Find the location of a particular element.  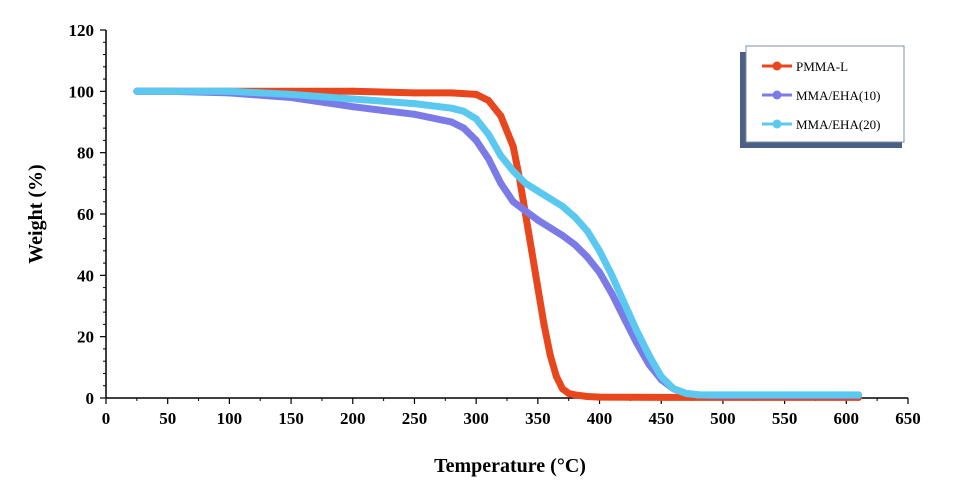

x-axis-title: Temperature (°C) is located at coordinates (510, 466).